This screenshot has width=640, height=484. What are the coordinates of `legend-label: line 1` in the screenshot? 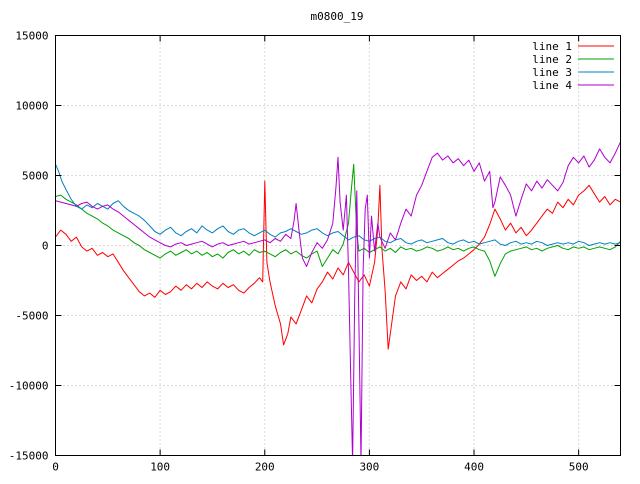 It's located at (552, 46).